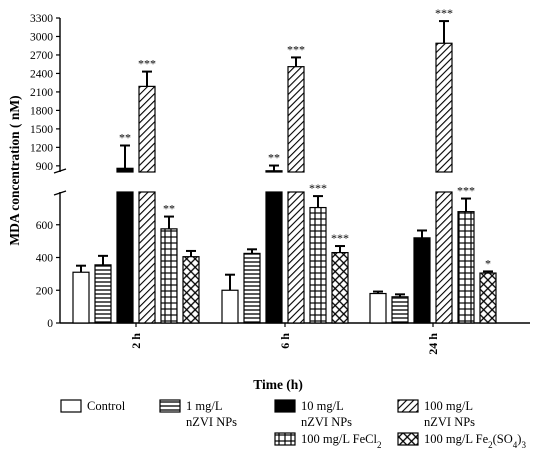 This screenshot has height=457, width=550. Describe the element at coordinates (81, 268) in the screenshot. I see `error-bar-2h-s0` at that location.